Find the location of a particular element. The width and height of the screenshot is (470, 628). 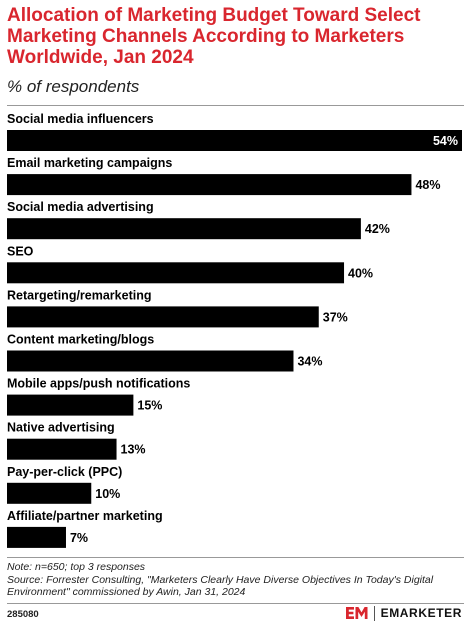

data-label: 7% is located at coordinates (79, 538).